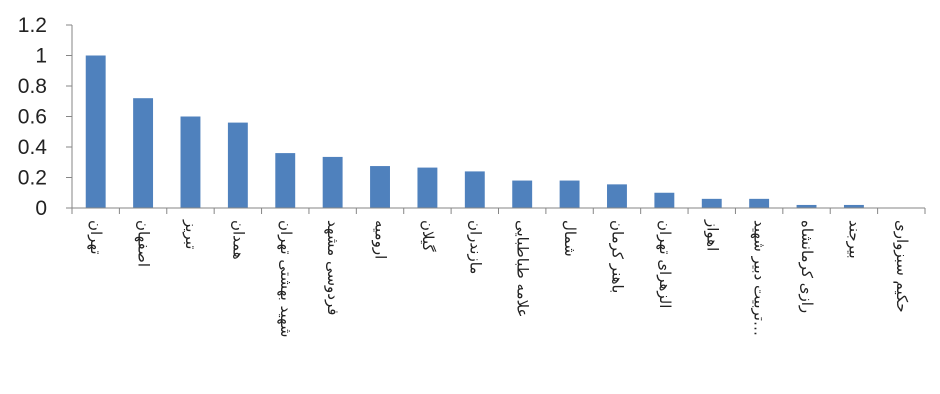 Image resolution: width=940 pixels, height=394 pixels. What do you see at coordinates (807, 266) in the screenshot?
I see `x-category-label: رازی کرمانشاه` at bounding box center [807, 266].